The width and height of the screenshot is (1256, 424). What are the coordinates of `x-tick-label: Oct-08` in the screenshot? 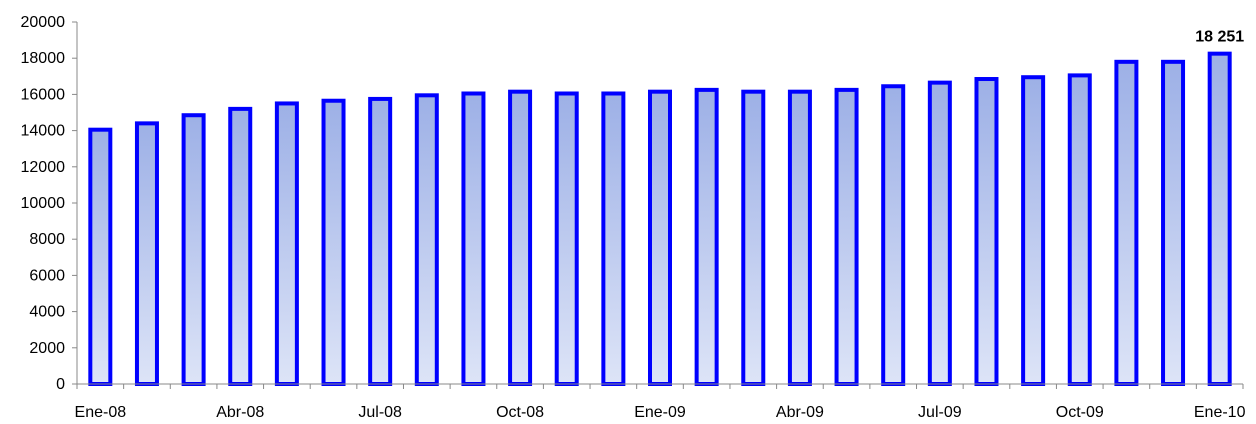 It's located at (520, 412).